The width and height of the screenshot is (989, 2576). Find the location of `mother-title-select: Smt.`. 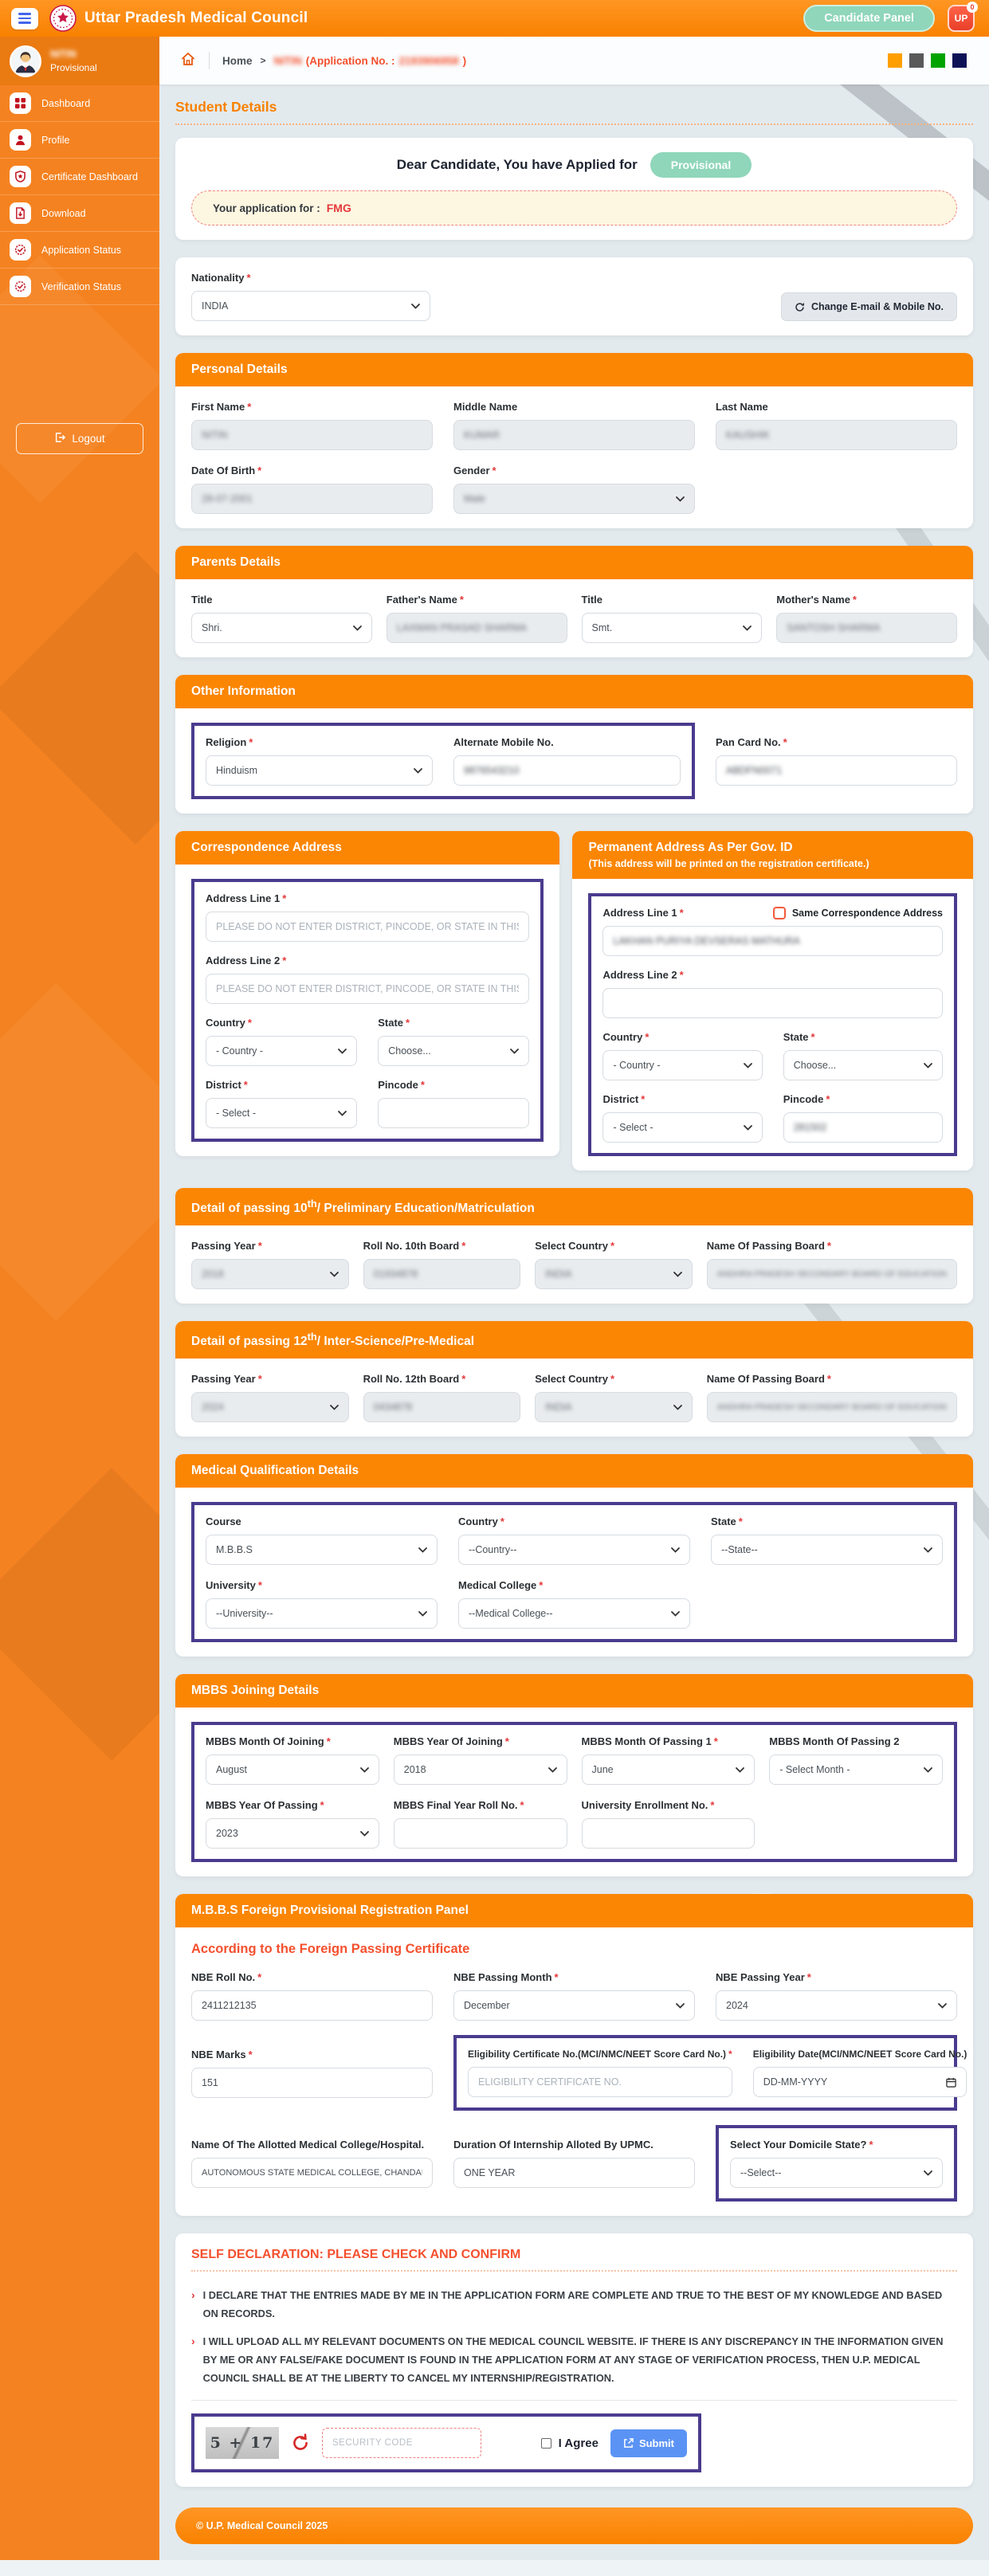

mother-title-select: Smt. is located at coordinates (672, 628).